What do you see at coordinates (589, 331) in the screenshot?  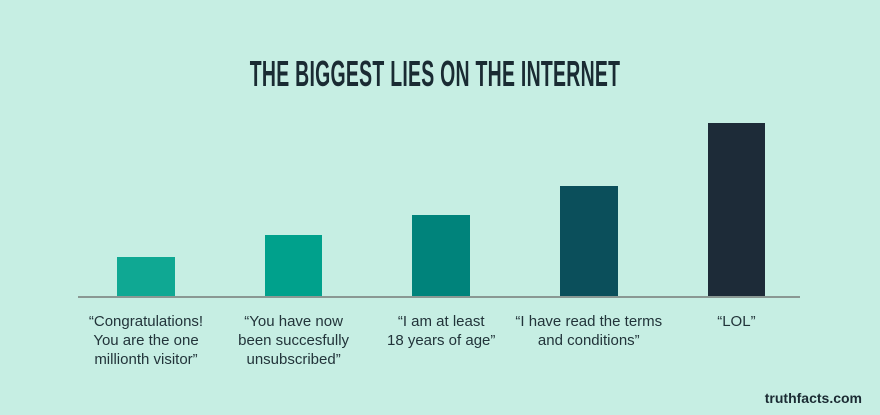 I see `bar-label: “I have read the terms and conditions”` at bounding box center [589, 331].